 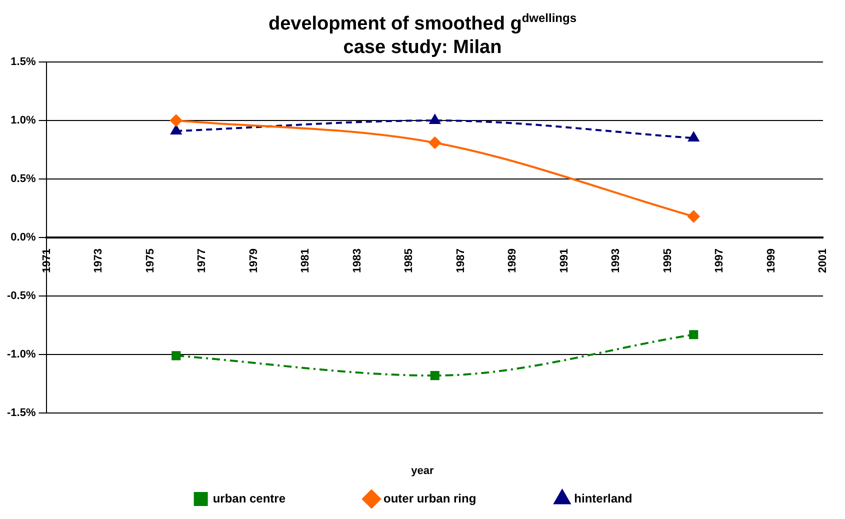 What do you see at coordinates (616, 260) in the screenshot?
I see `x-tick-label: 1993` at bounding box center [616, 260].